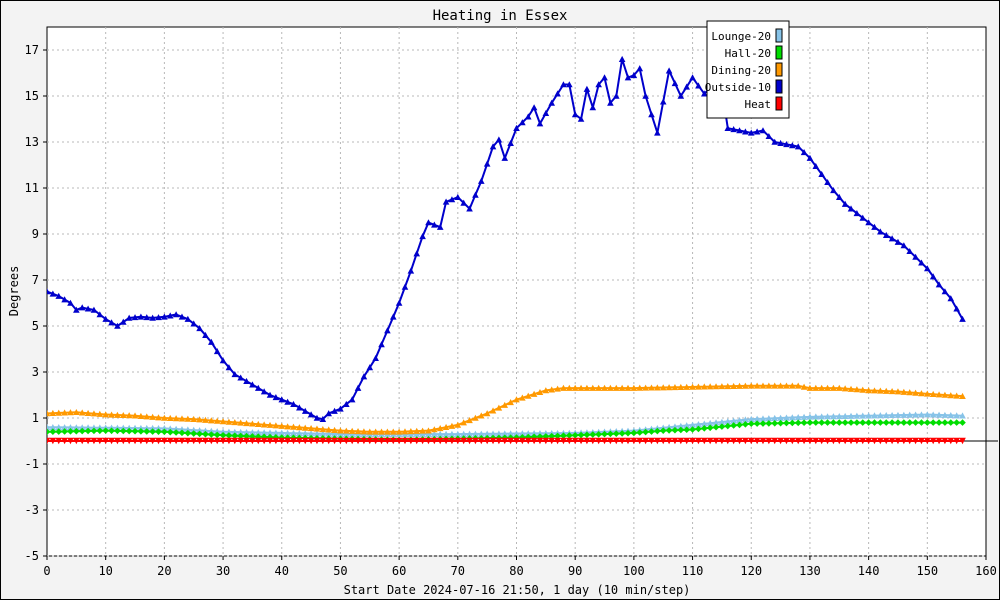 The width and height of the screenshot is (1000, 600). Describe the element at coordinates (986, 571) in the screenshot. I see `x-tick-label: 160` at that location.